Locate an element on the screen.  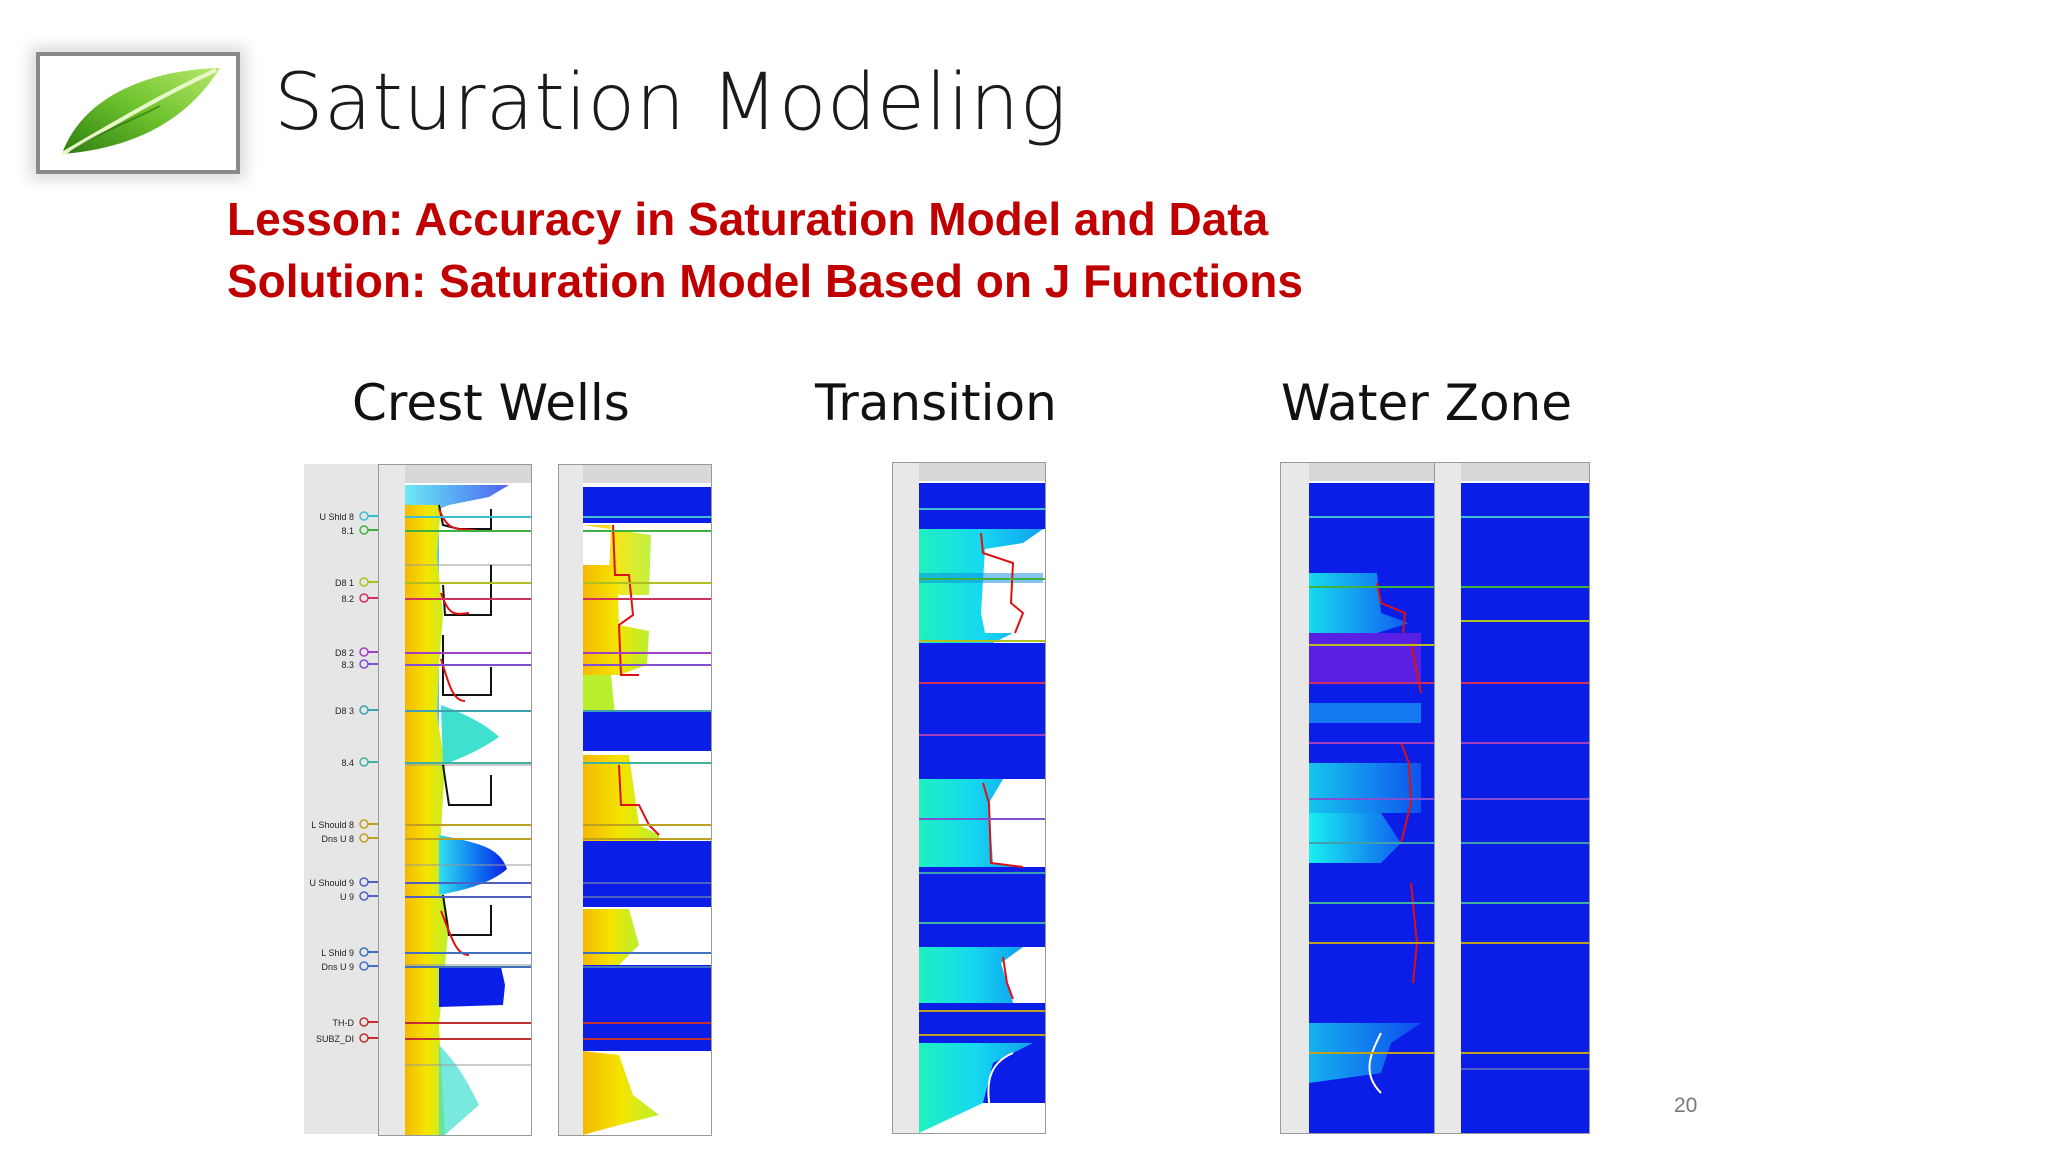
company-logo is located at coordinates (138, 113).